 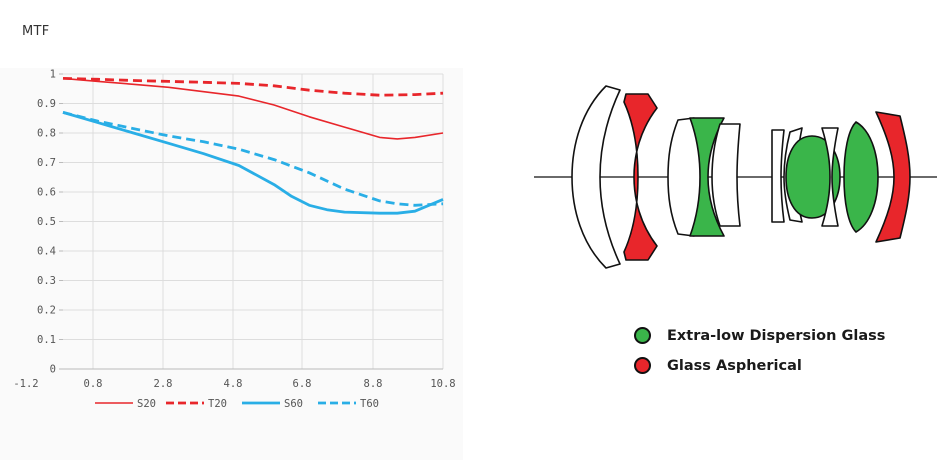 What do you see at coordinates (707, 177) in the screenshot?
I see `lens-element-4-ed` at bounding box center [707, 177].